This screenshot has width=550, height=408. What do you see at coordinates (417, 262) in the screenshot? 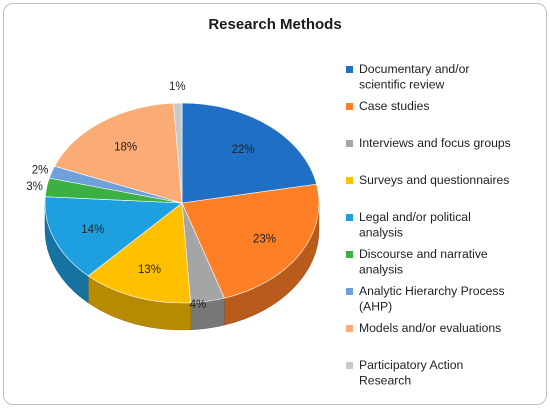
I see `legend-item-6: Discourse and narrative analysis` at bounding box center [417, 262].